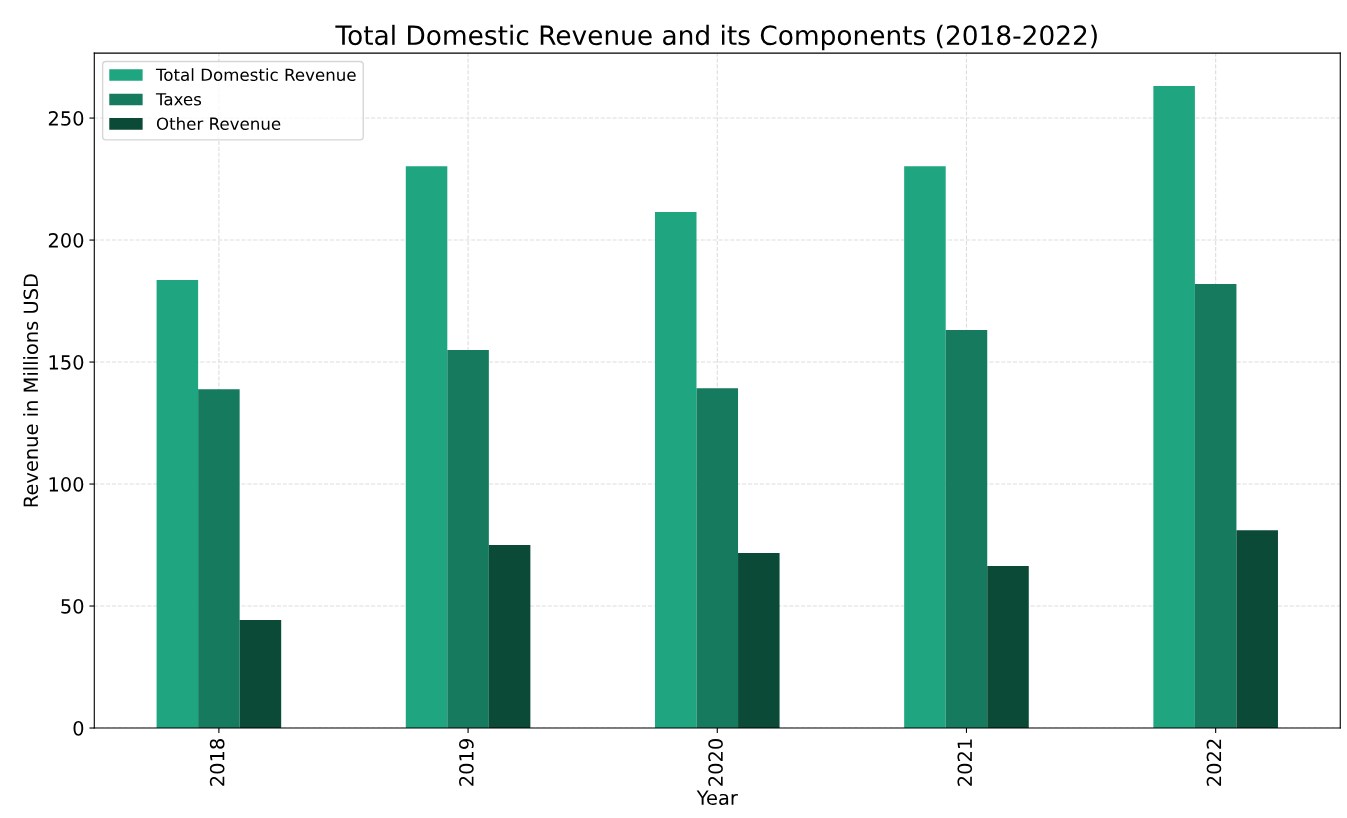  I want to click on legend-label: Total Domestic Revenue, so click(255, 75).